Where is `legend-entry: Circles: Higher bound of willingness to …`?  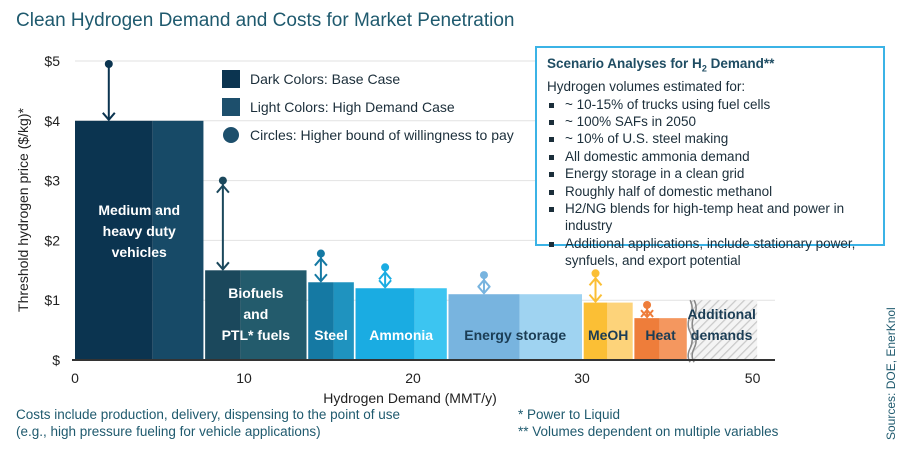 legend-entry: Circles: Higher bound of willingness to … is located at coordinates (382, 135).